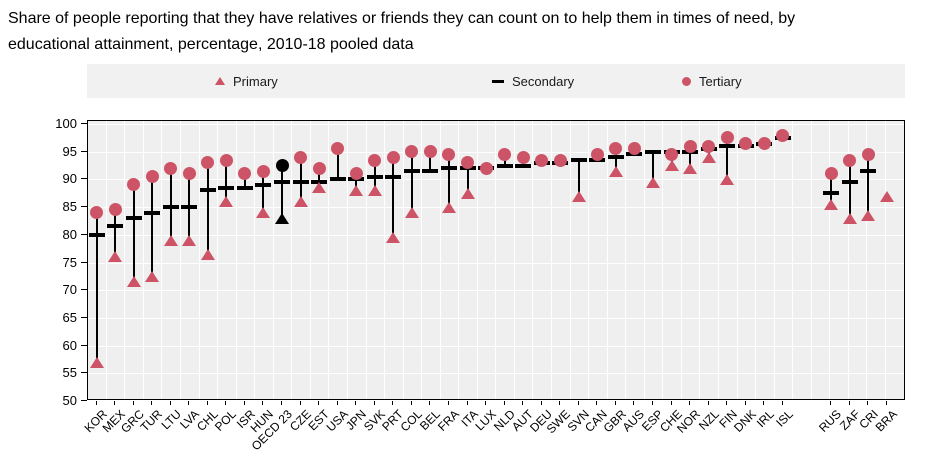 This screenshot has height=459, width=952. I want to click on legend: Primary Secondary Tertiary, so click(496, 81).